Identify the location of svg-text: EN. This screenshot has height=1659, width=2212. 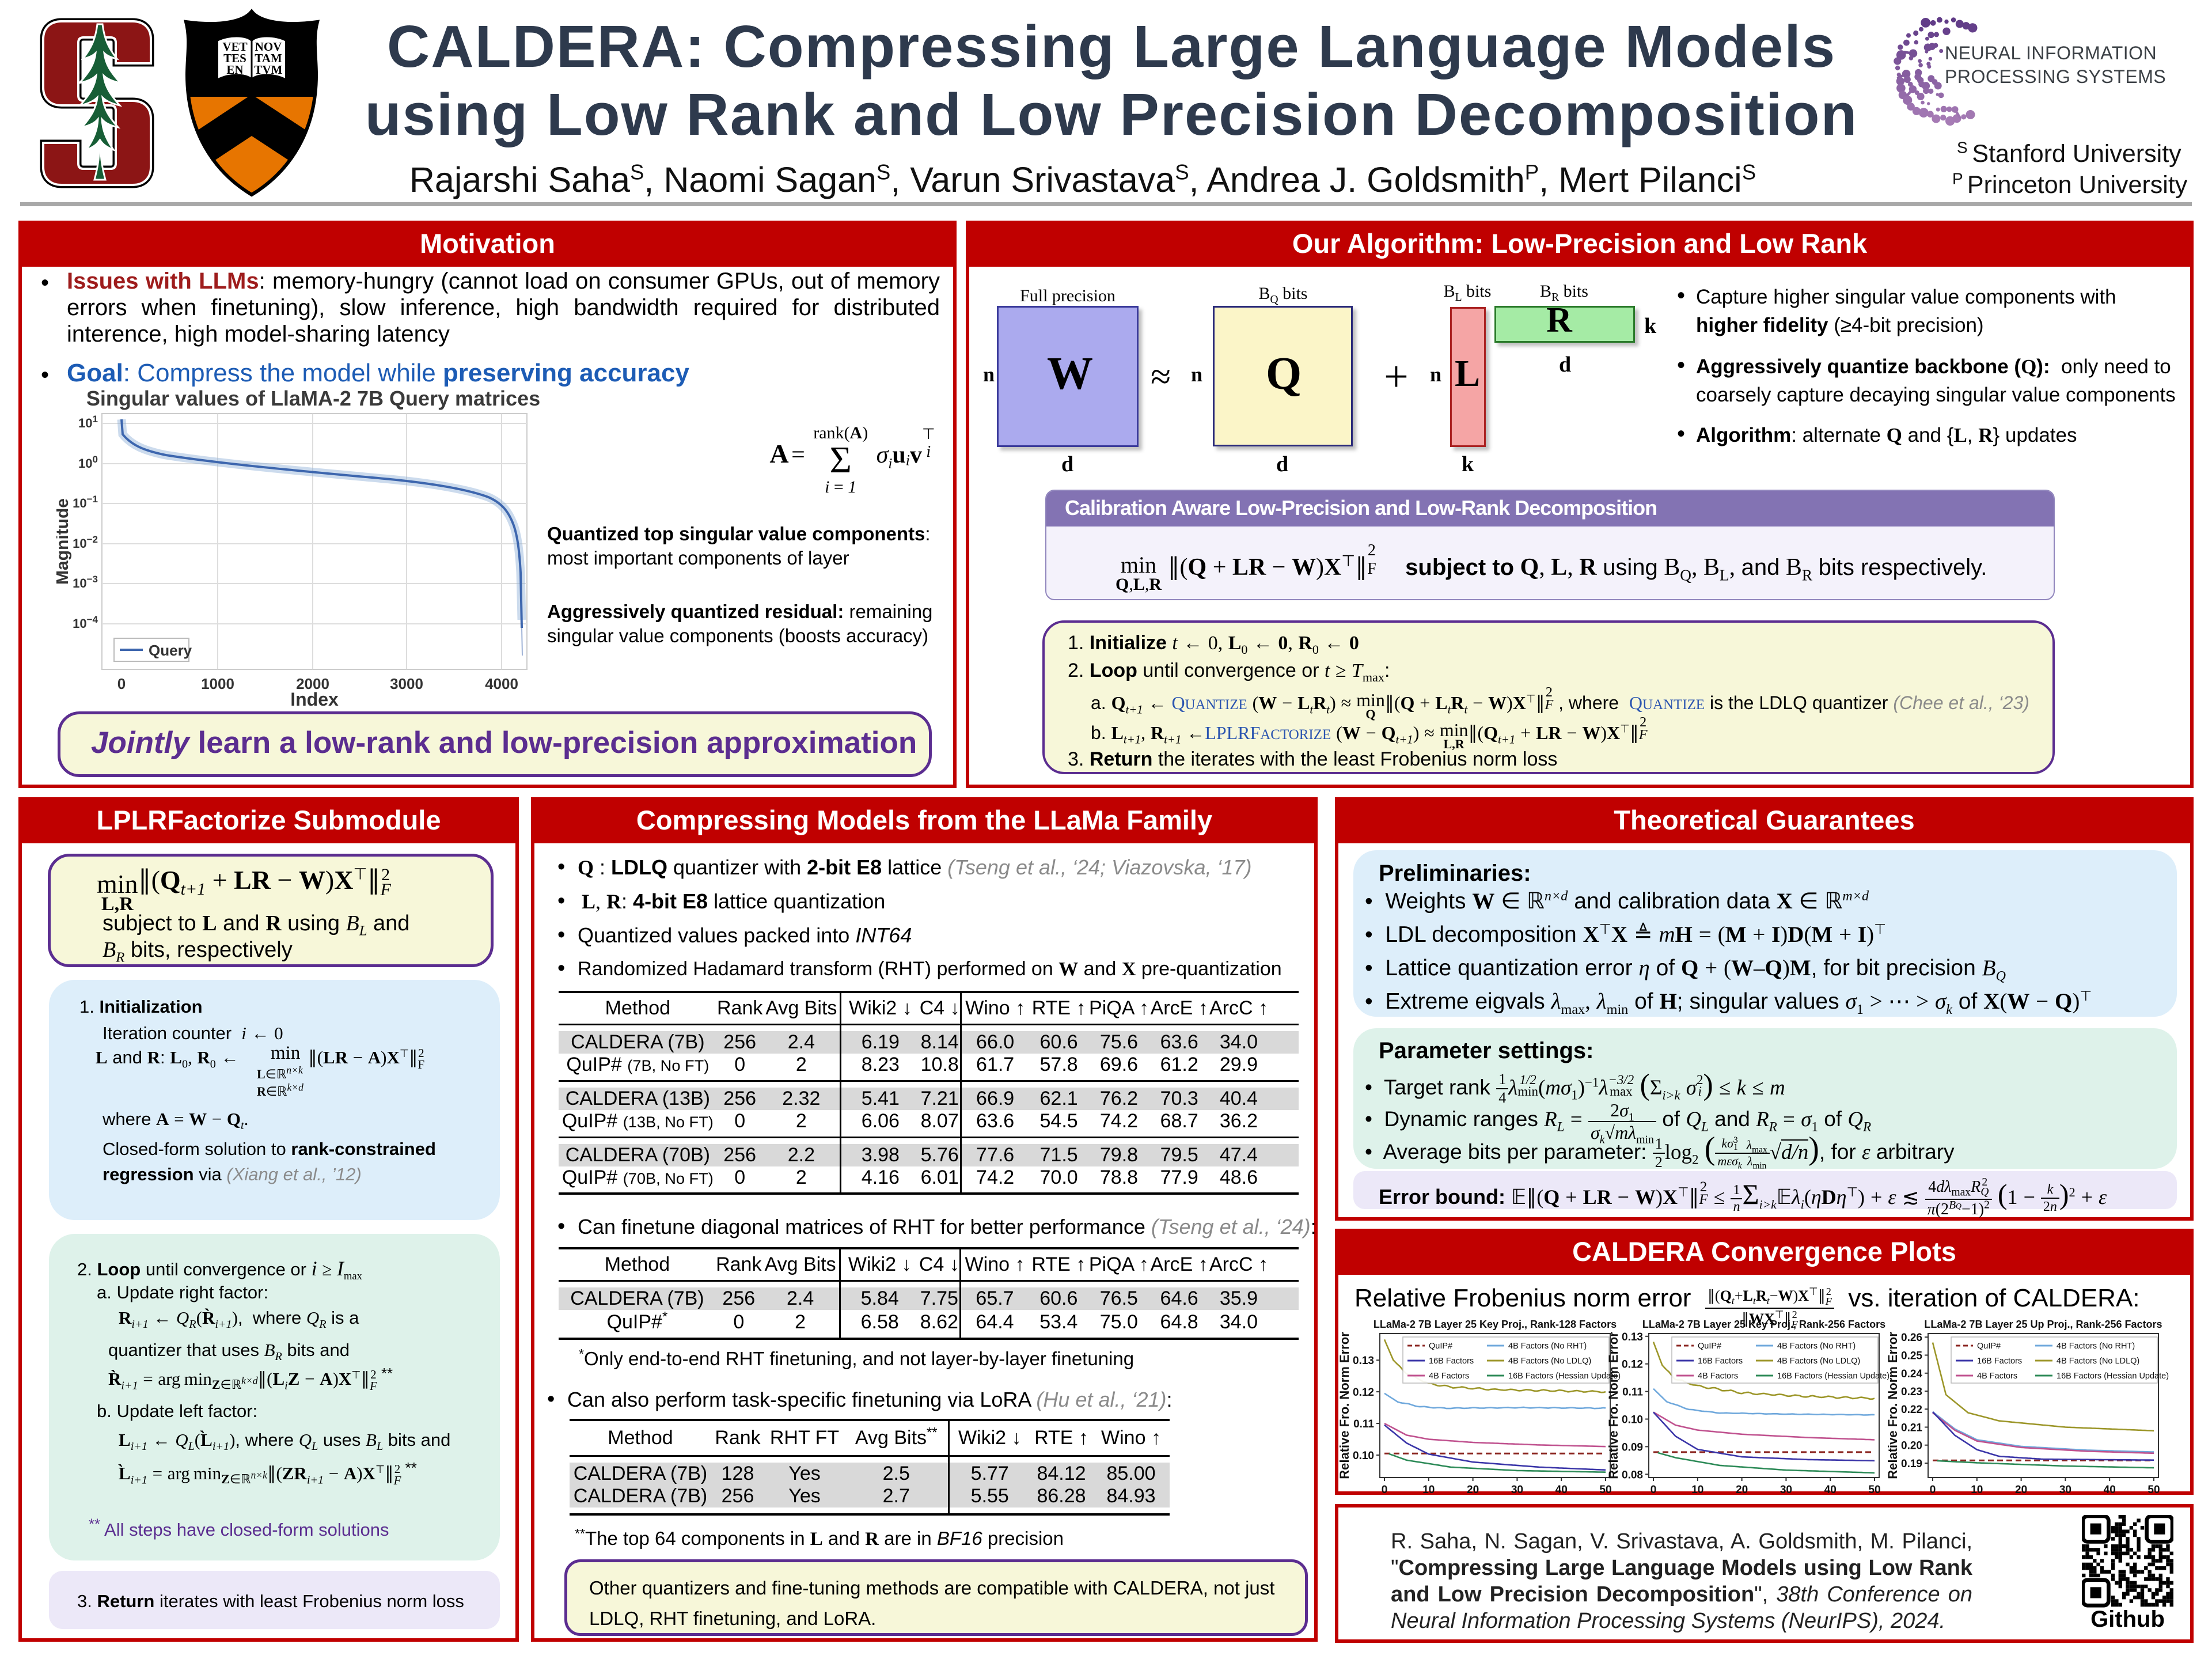
(234, 70).